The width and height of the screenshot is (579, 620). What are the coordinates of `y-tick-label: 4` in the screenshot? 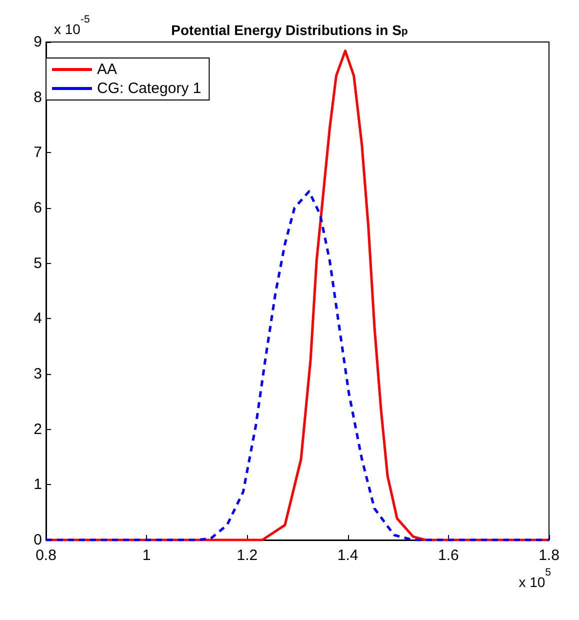 It's located at (38, 319).